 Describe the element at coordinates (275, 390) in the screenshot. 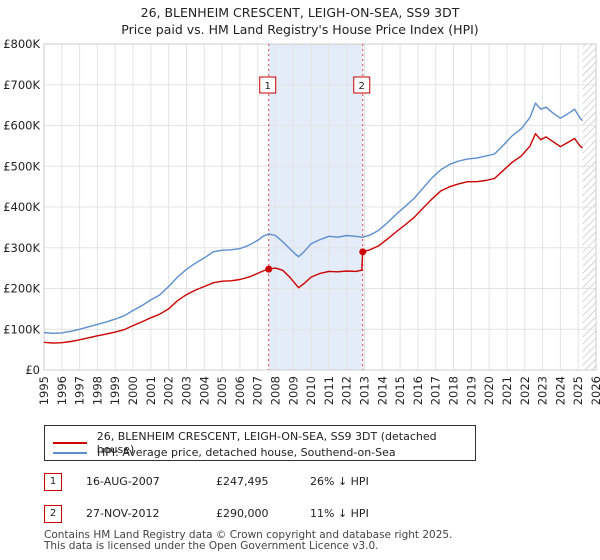

I see `x-tick-label: 2008` at that location.